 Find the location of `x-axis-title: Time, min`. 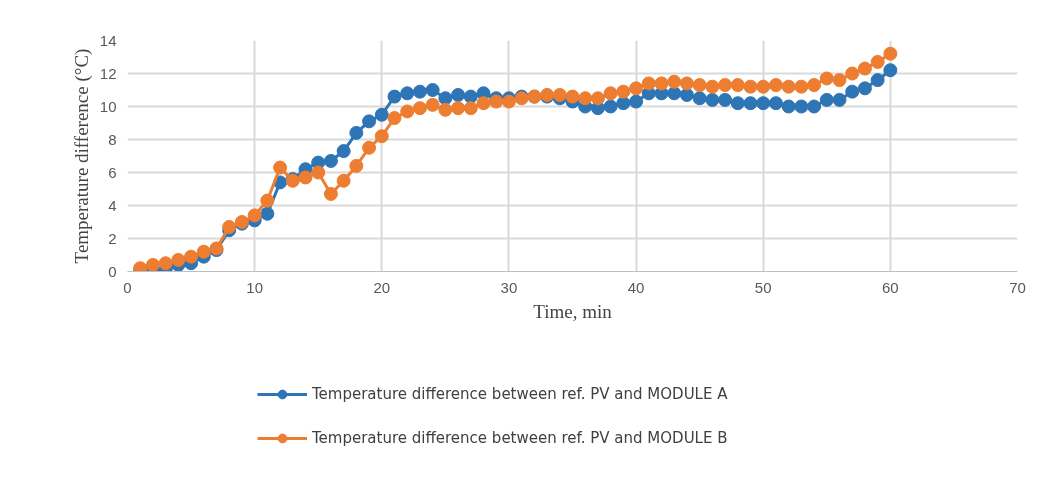

x-axis-title: Time, min is located at coordinates (573, 311).